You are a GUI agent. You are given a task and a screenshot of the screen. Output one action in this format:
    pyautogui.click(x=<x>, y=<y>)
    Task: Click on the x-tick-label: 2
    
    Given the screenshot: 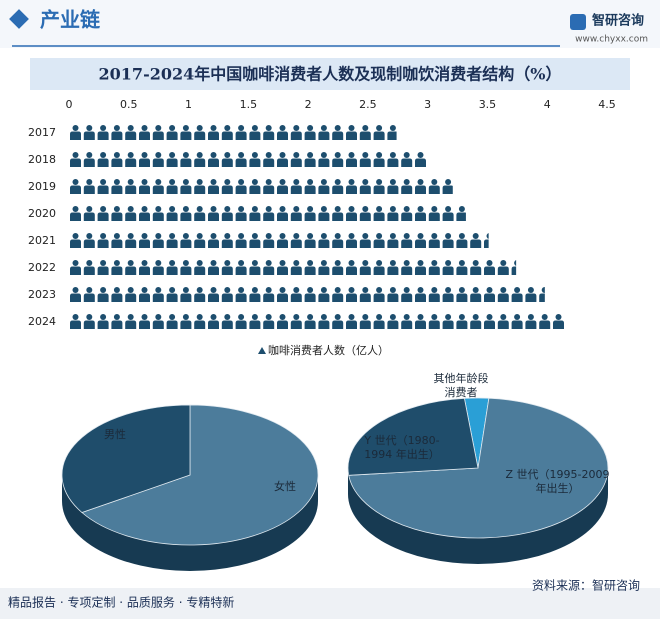 What is the action you would take?
    pyautogui.click(x=308, y=104)
    